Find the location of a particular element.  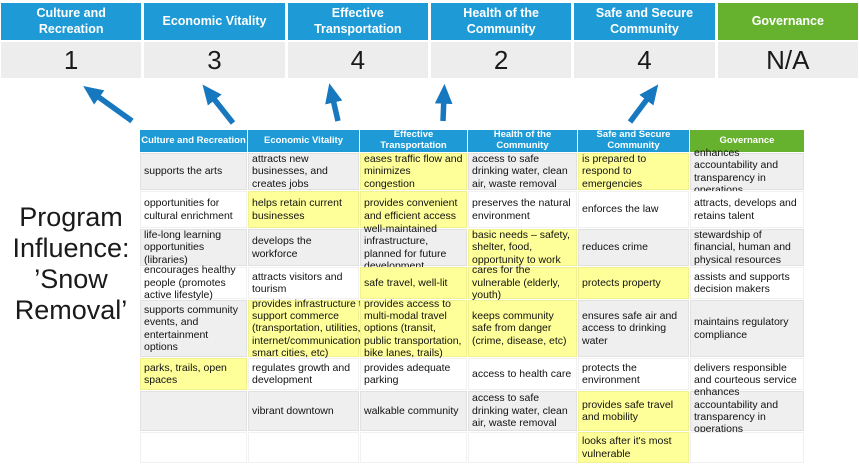

matrix-cell: access to health care is located at coordinates (522, 374).